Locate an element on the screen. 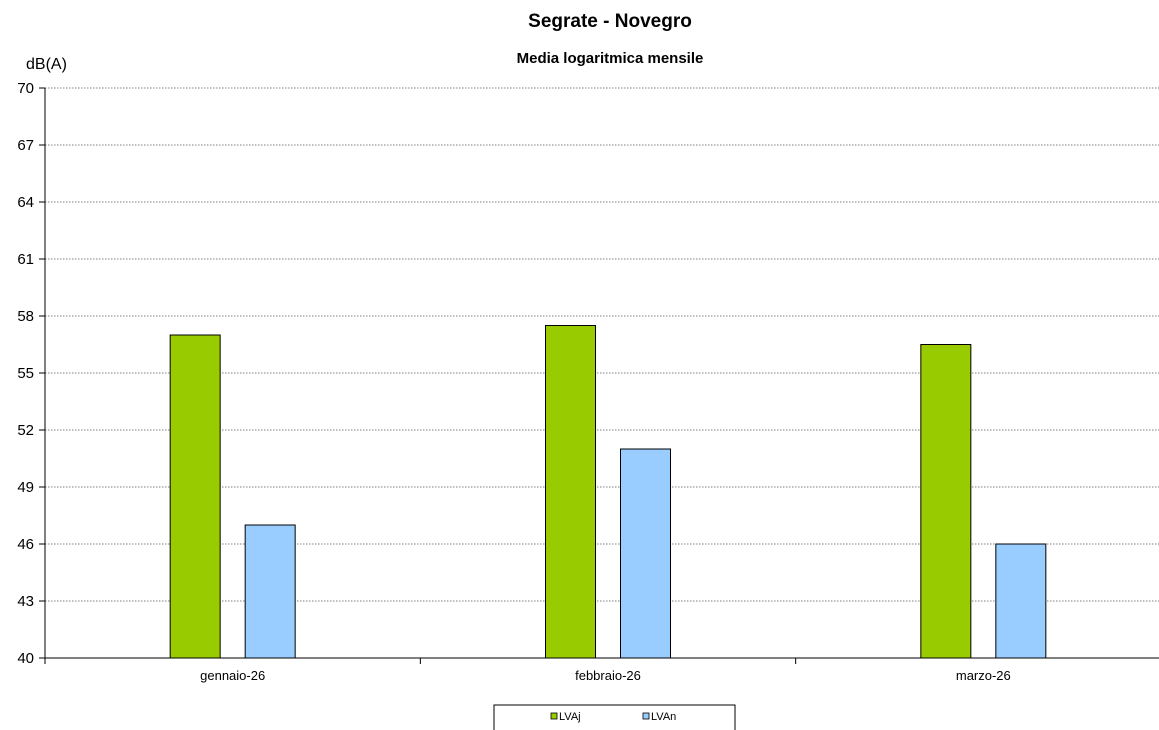 This screenshot has width=1159, height=730. y-tick-label: 70 is located at coordinates (25, 88).